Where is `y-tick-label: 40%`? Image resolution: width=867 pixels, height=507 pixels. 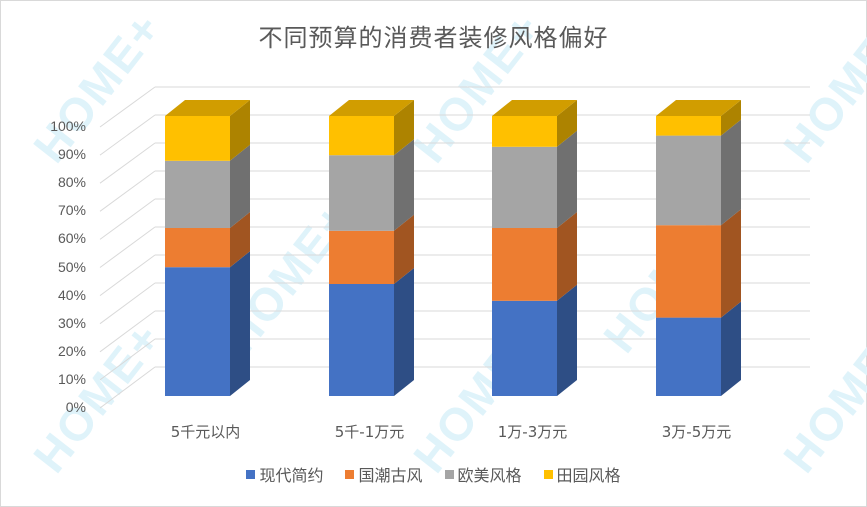
y-tick-label: 40% is located at coordinates (71, 294).